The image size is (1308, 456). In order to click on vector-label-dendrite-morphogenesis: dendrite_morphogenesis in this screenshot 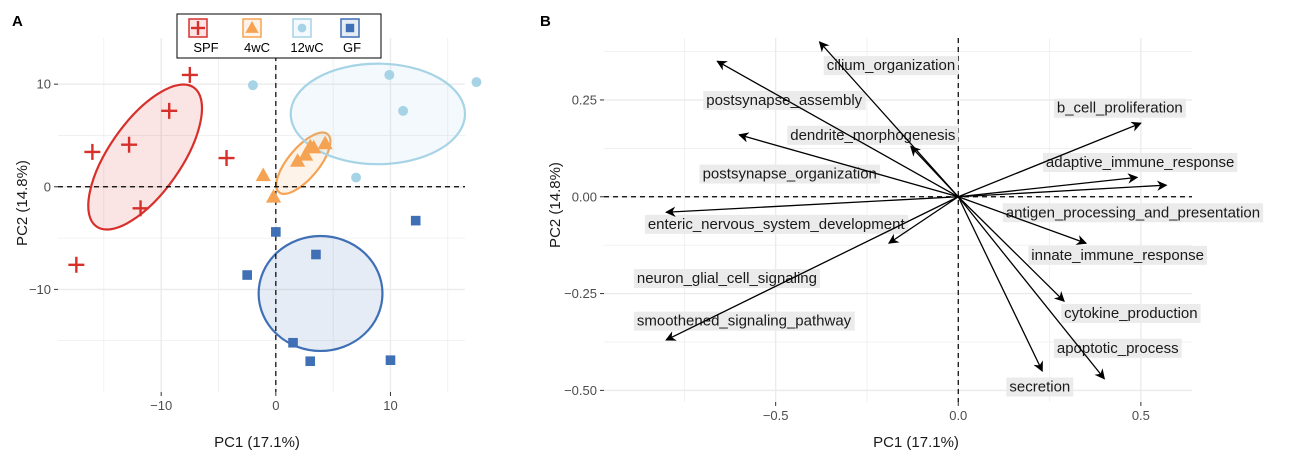, I will do `click(873, 135)`.